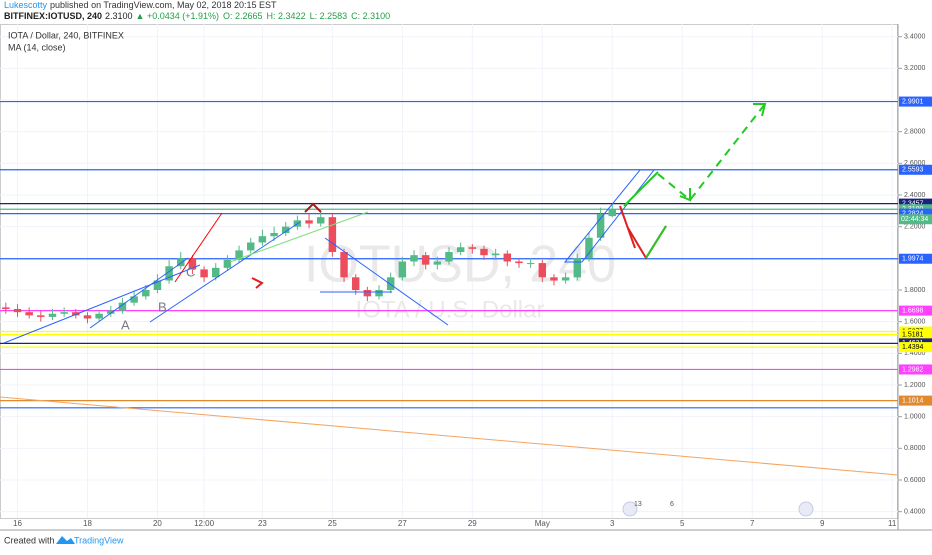  What do you see at coordinates (26, 5) in the screenshot?
I see `author: Lukescotty` at bounding box center [26, 5].